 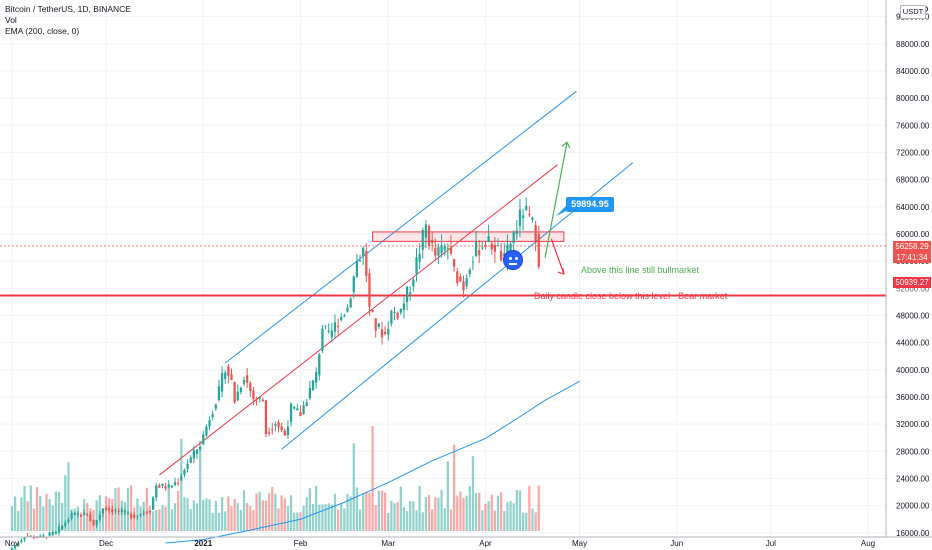 What do you see at coordinates (912, 257) in the screenshot?
I see `countdown-tag: 17:41:34` at bounding box center [912, 257].